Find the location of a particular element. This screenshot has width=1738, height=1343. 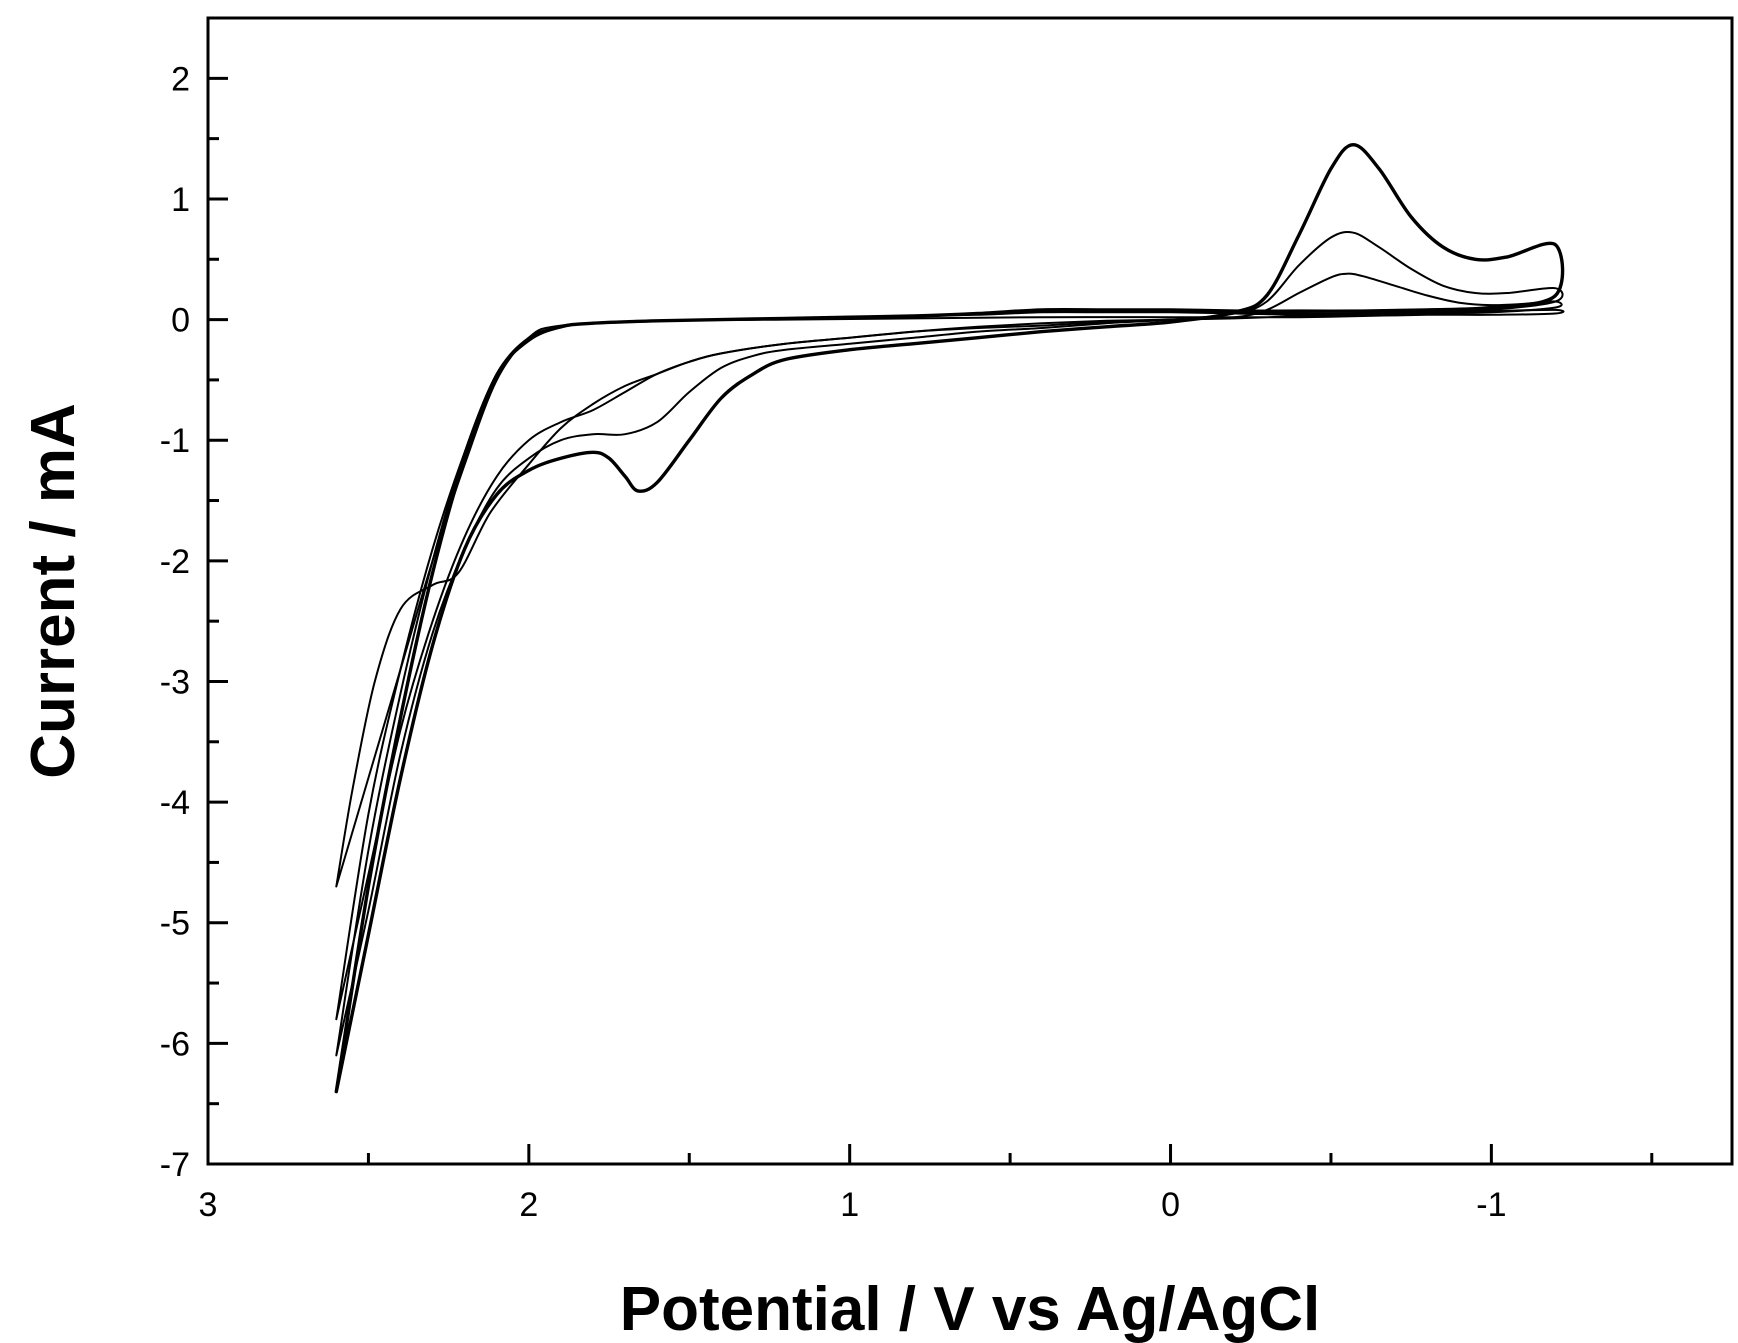

y-tick-label: -6 is located at coordinates (175, 1044).